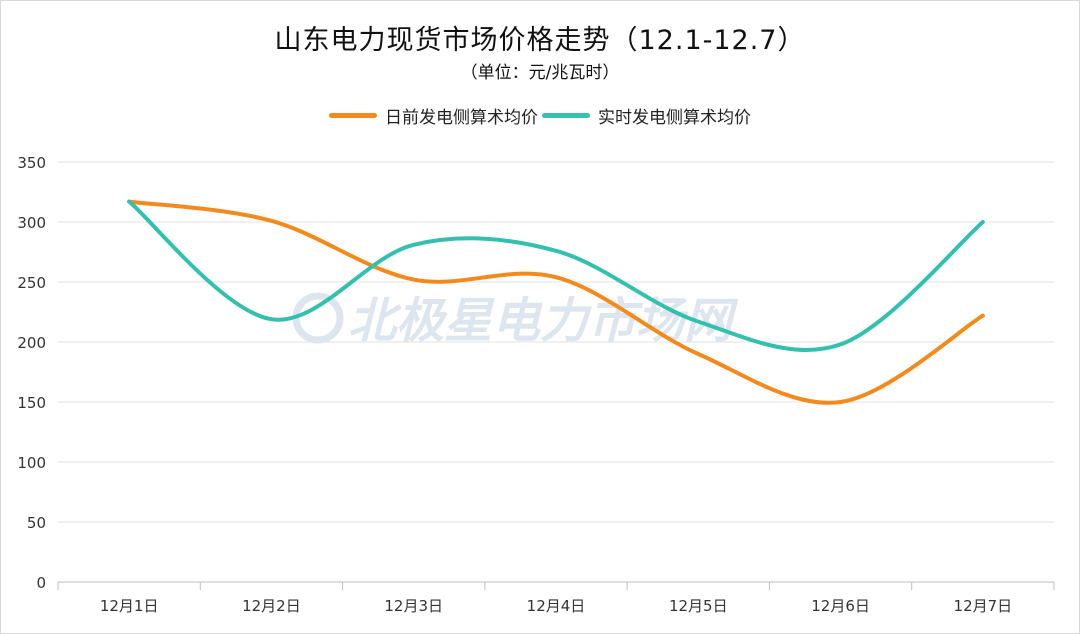 The image size is (1080, 634). Describe the element at coordinates (461, 118) in the screenshot. I see `legend-label-day-ahead: 日前发电侧算术均价` at that location.